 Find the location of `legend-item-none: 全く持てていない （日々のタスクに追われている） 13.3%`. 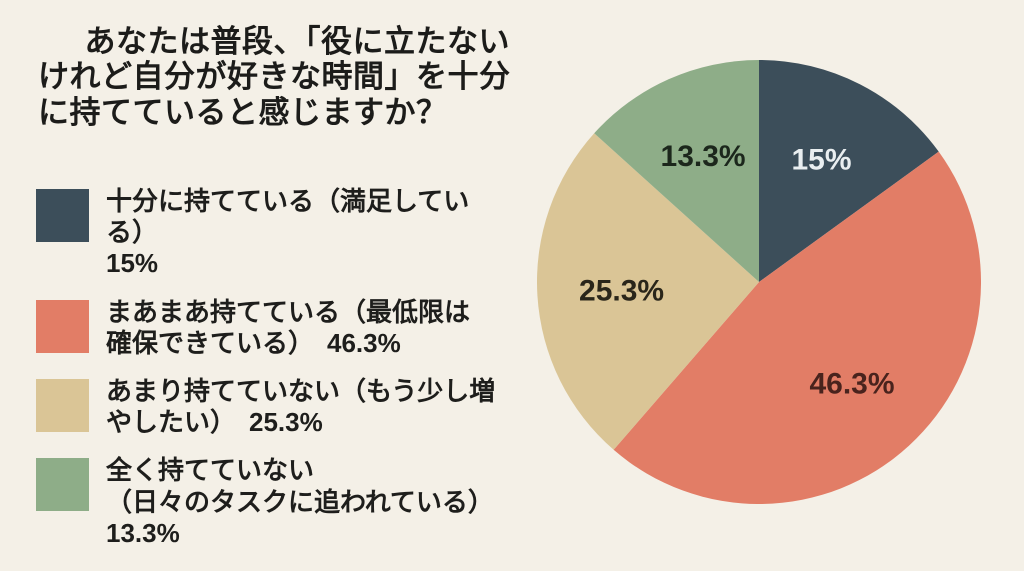

legend-item-none: 全く持てていない （日々のタスクに追われている） 13.3% is located at coordinates (271, 502).